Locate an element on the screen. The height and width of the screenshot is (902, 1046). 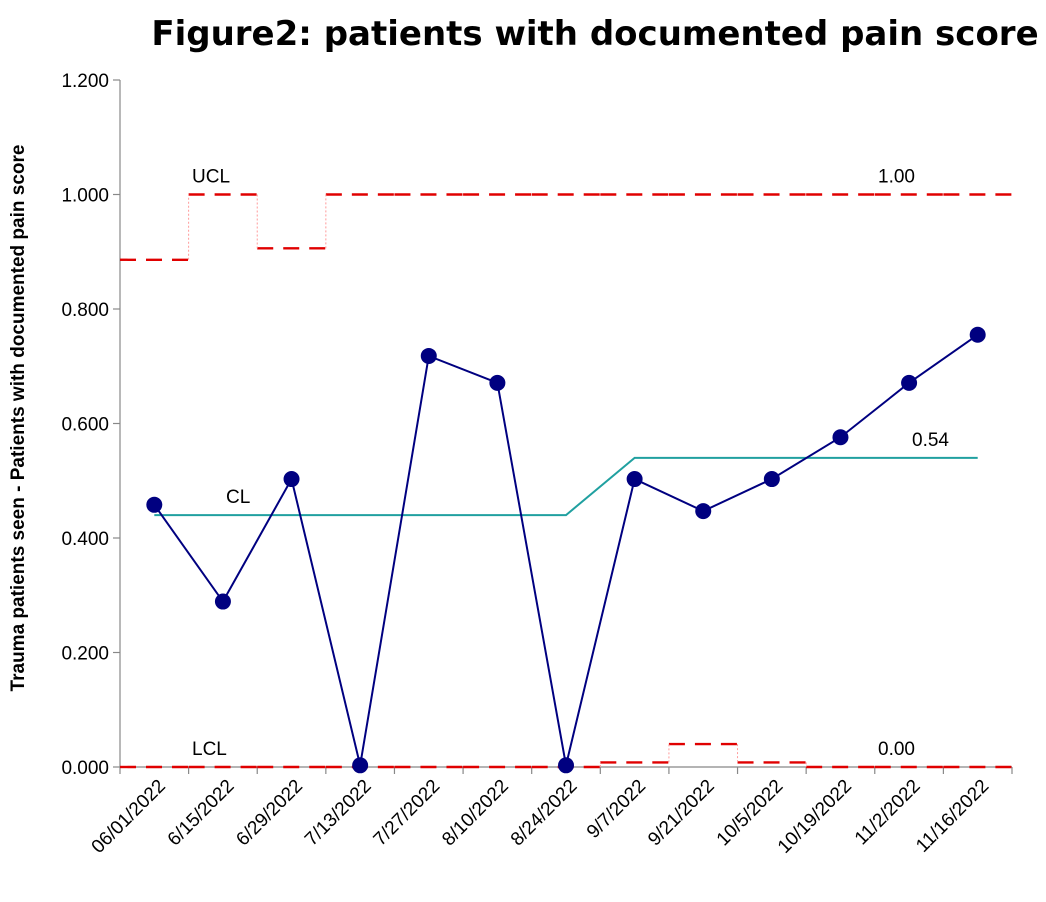
x-tick-label: 6/15/2022 is located at coordinates (201, 813).